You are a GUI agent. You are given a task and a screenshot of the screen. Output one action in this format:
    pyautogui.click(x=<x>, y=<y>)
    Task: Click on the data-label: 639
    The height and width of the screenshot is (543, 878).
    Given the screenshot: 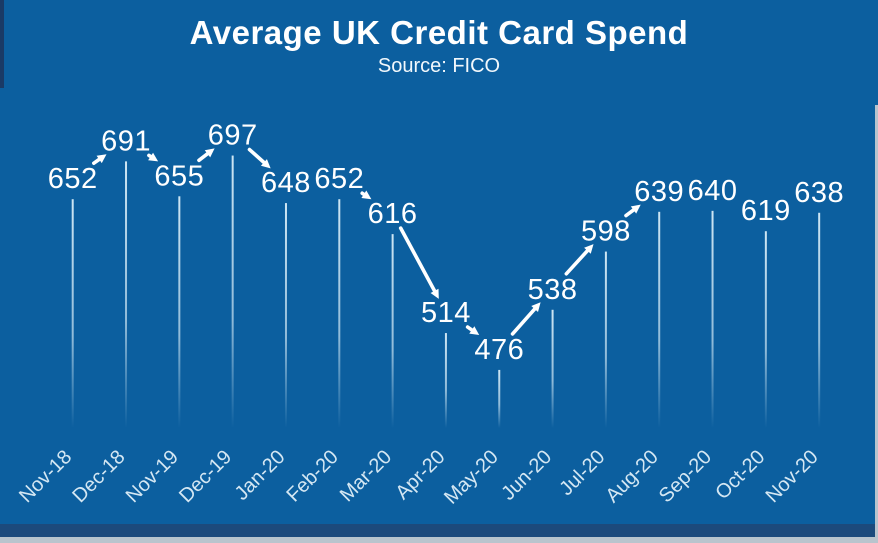 What is the action you would take?
    pyautogui.click(x=659, y=192)
    